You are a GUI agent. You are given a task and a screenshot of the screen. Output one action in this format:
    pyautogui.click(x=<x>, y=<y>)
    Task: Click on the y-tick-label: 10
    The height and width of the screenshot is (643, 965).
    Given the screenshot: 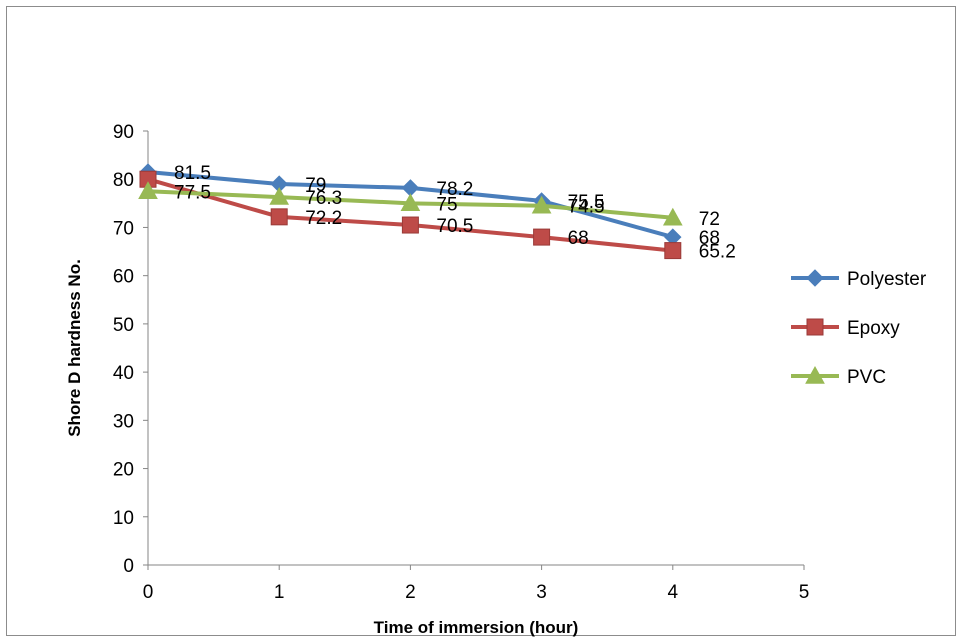 What is the action you would take?
    pyautogui.click(x=123, y=518)
    